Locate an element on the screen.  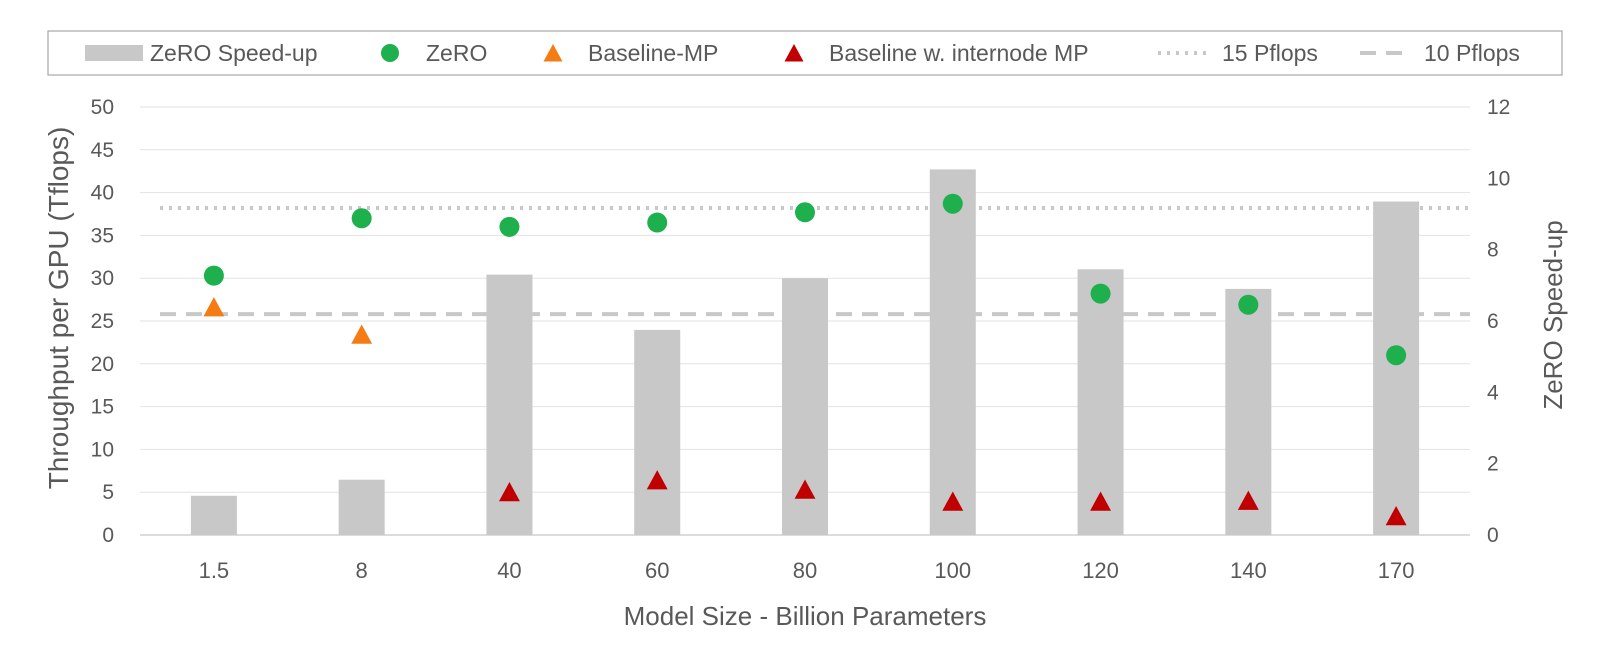
x-tick-label: 1.5 is located at coordinates (214, 570).